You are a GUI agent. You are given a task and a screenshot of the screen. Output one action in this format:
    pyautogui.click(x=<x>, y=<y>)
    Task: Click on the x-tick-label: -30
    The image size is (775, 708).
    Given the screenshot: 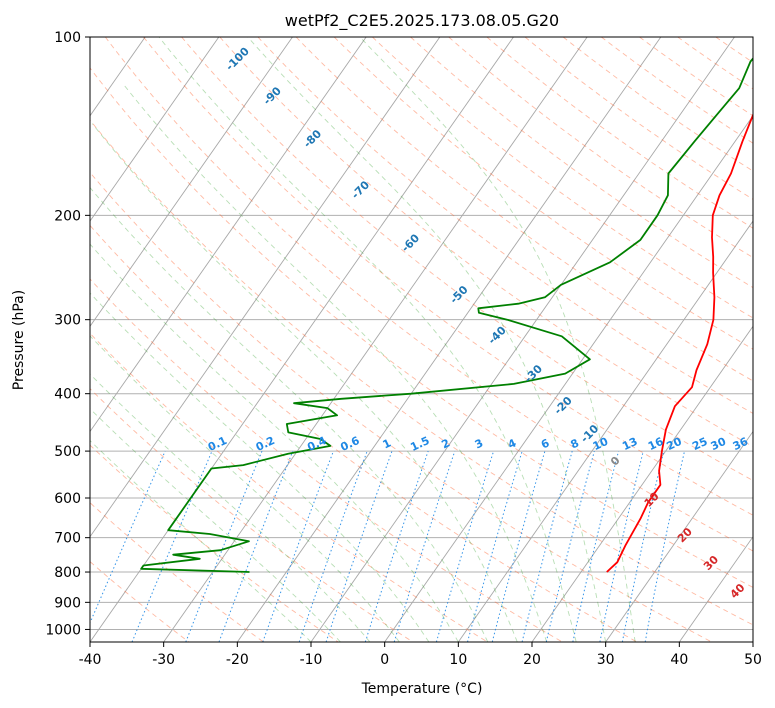 What is the action you would take?
    pyautogui.click(x=163, y=660)
    